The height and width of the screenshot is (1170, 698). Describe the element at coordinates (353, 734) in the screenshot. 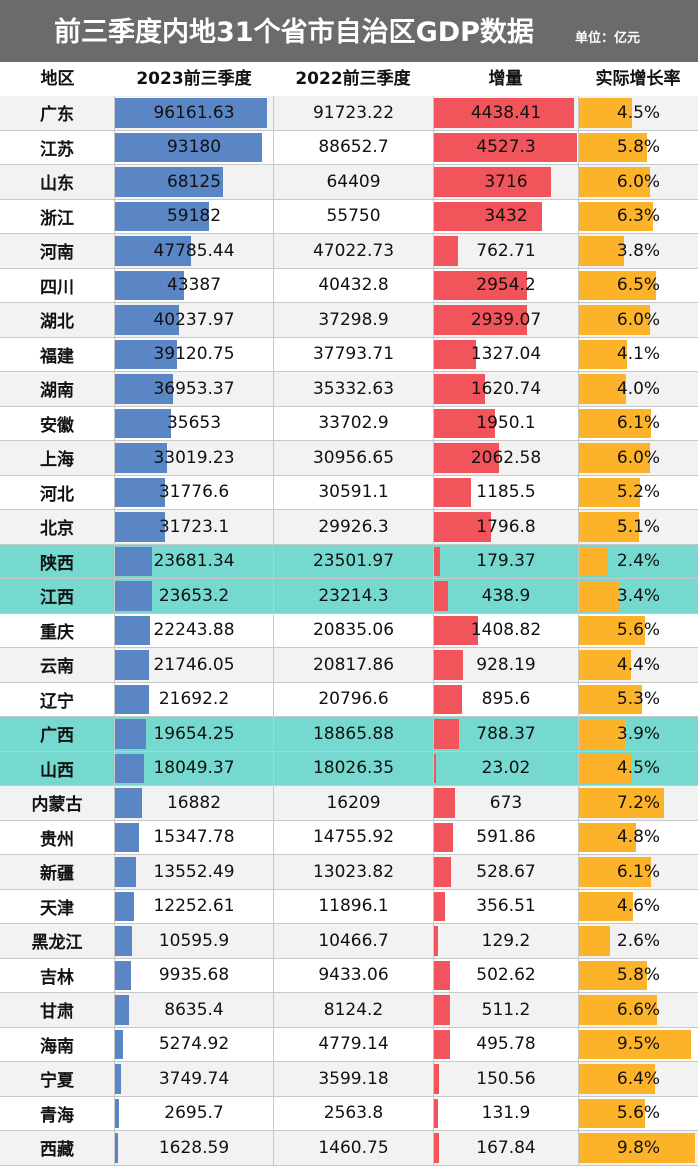

I see `gdp2022-cell: 18865.88` at that location.